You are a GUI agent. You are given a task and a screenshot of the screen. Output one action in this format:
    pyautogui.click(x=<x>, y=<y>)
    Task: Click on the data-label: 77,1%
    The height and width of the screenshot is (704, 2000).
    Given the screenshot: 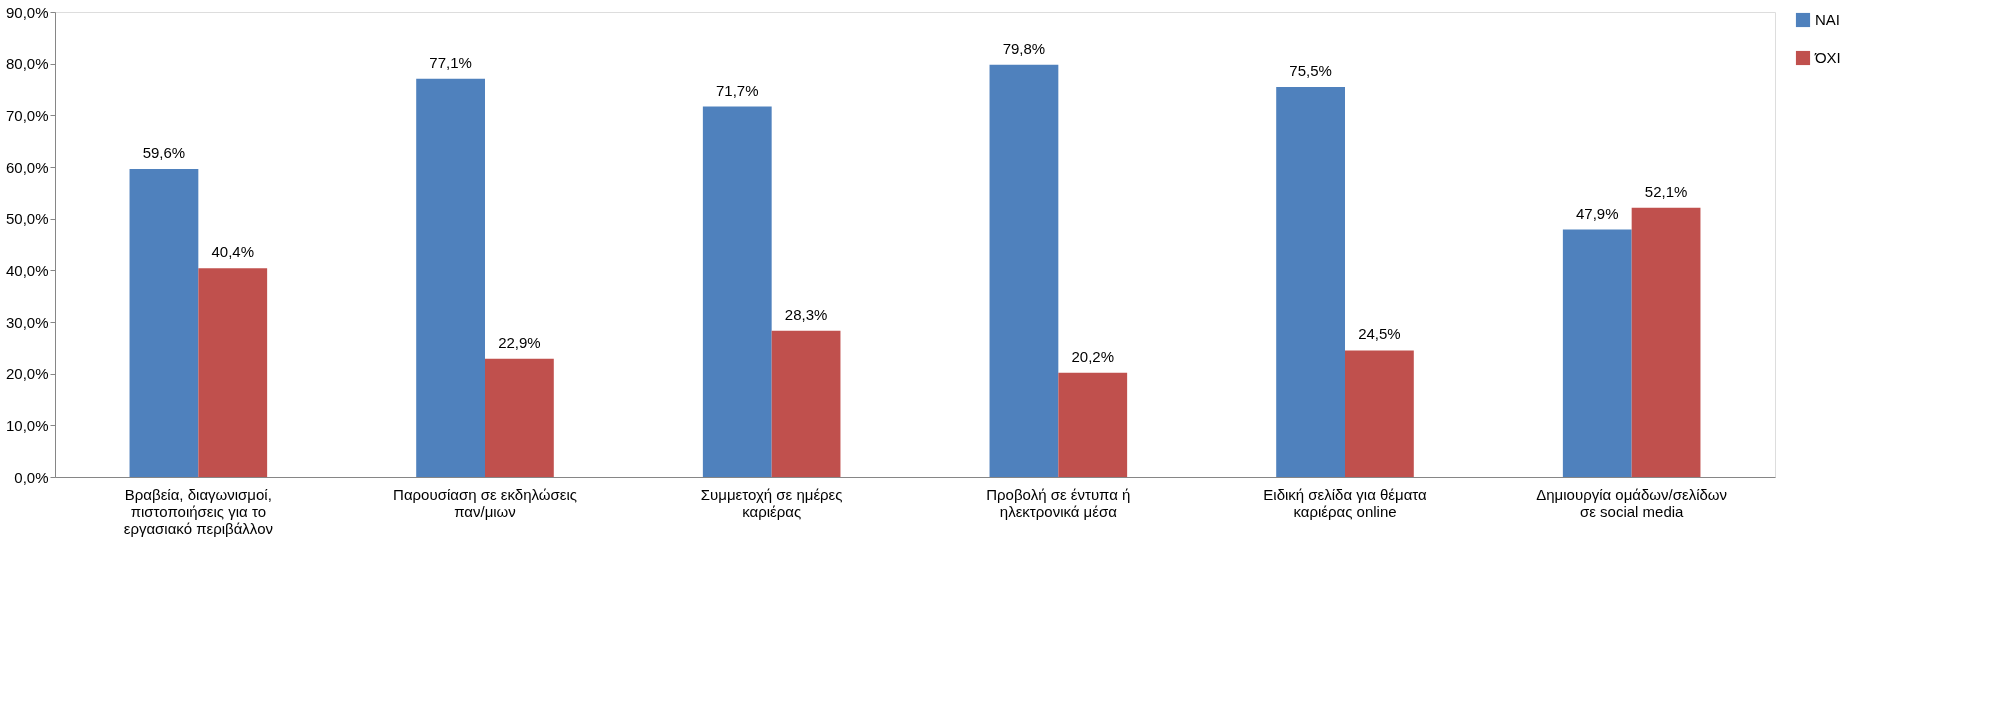 What is the action you would take?
    pyautogui.click(x=450, y=62)
    